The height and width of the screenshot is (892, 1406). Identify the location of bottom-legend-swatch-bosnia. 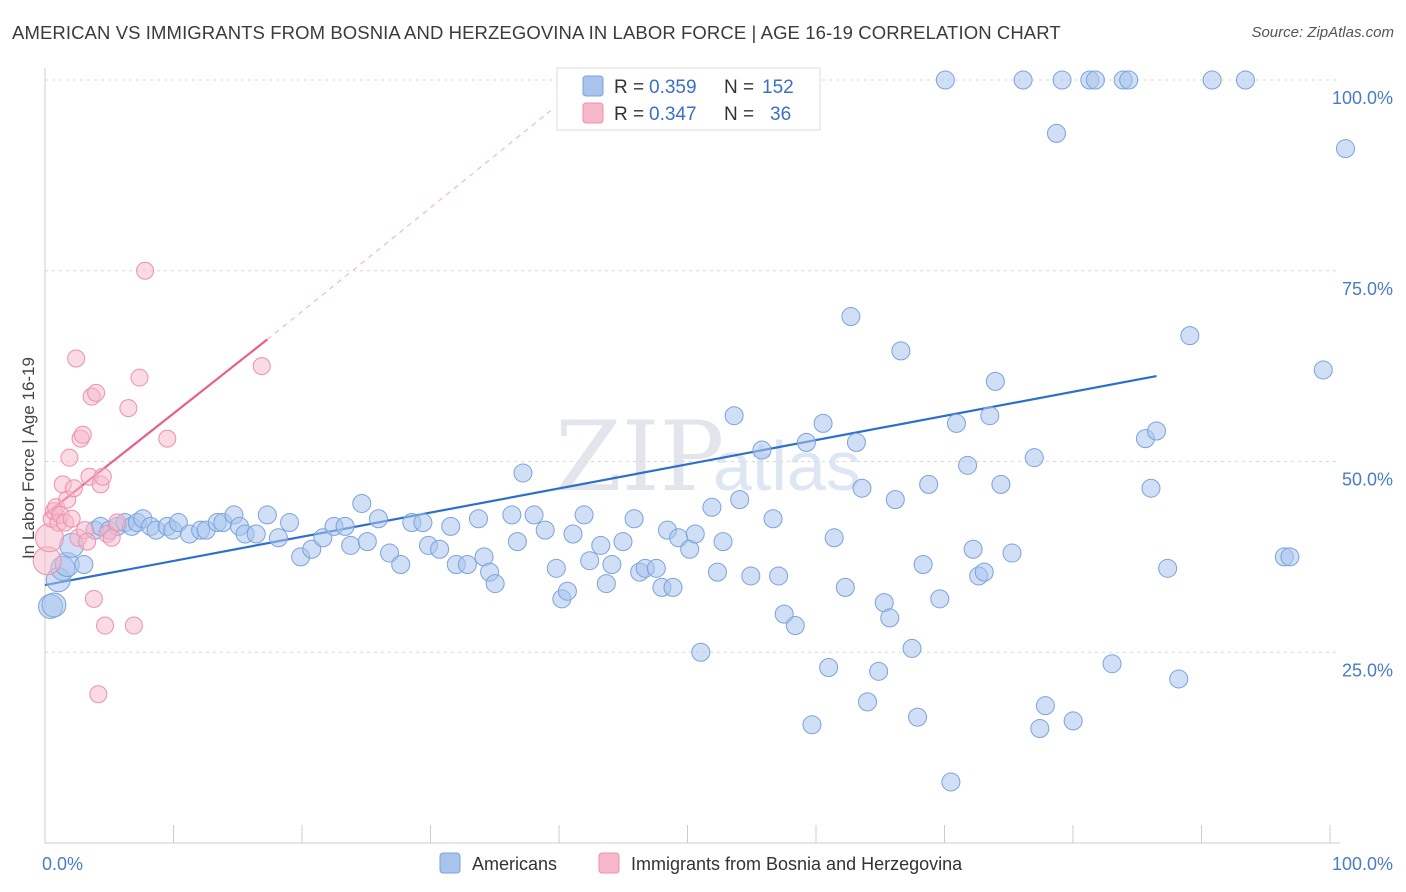
(609, 863).